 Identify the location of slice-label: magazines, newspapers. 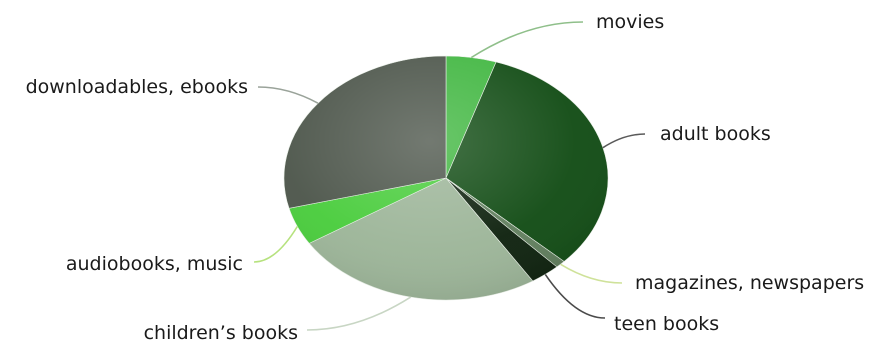
(749, 283).